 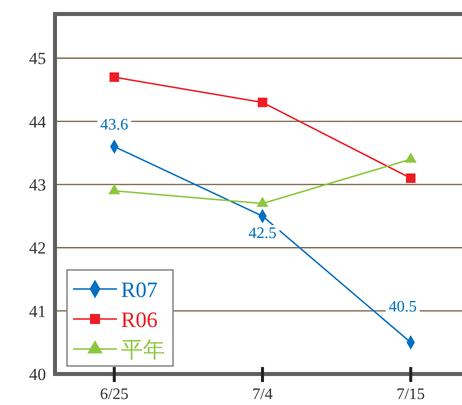 What do you see at coordinates (262, 394) in the screenshot?
I see `x-tick-label: 7/4` at bounding box center [262, 394].